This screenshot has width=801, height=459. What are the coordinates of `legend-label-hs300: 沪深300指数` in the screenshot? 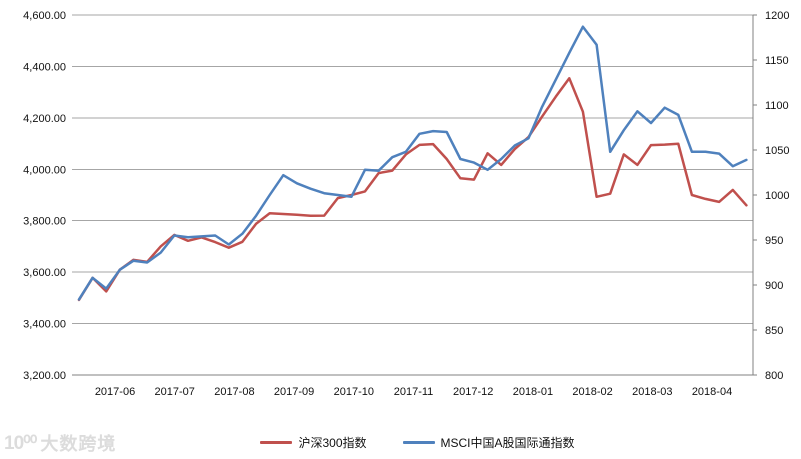 It's located at (332, 442).